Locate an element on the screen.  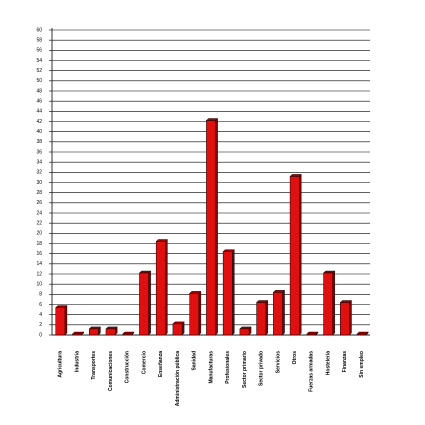
x-tick-label: Finanzas is located at coordinates (345, 362).